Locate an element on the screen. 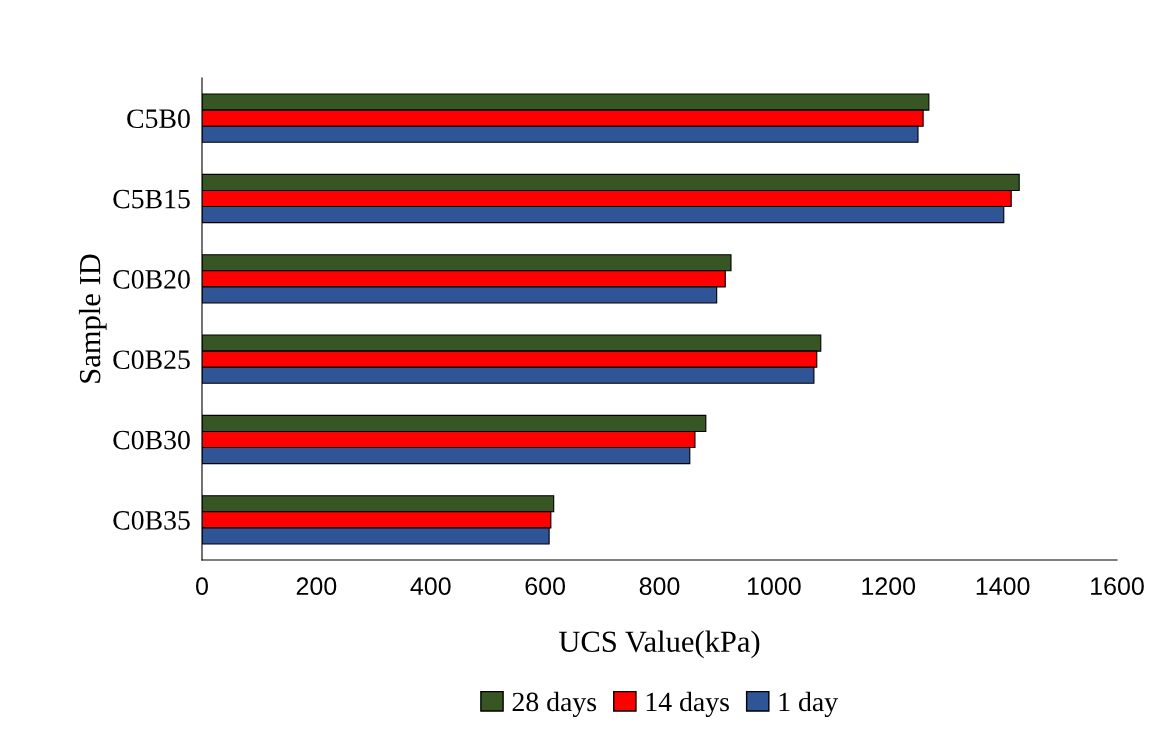 This screenshot has height=731, width=1168. y-tick-label: C0B20 is located at coordinates (151, 279).